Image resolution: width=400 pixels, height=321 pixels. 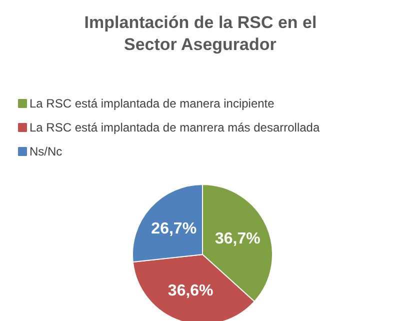 What do you see at coordinates (200, 33) in the screenshot?
I see `chart-title: Implantación de la RSC en el Sector Asegurador` at bounding box center [200, 33].